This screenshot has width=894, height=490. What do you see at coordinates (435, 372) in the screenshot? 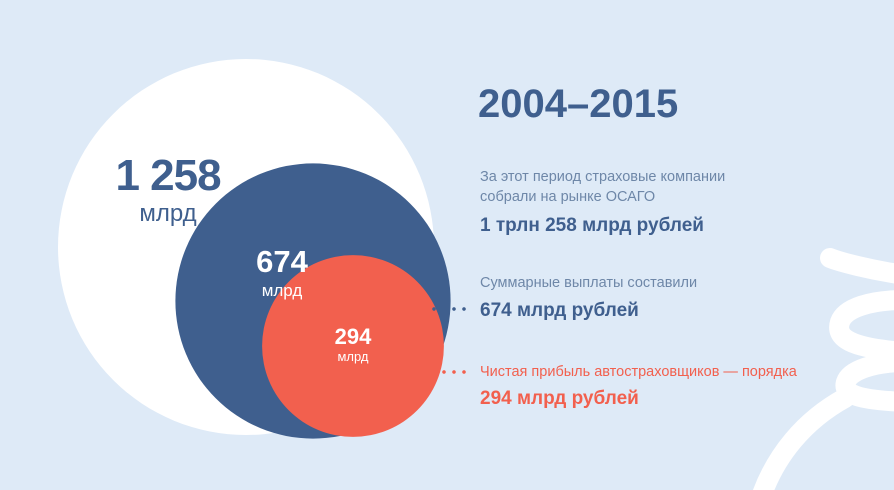
I see `profit-dotted-leader` at bounding box center [435, 372].